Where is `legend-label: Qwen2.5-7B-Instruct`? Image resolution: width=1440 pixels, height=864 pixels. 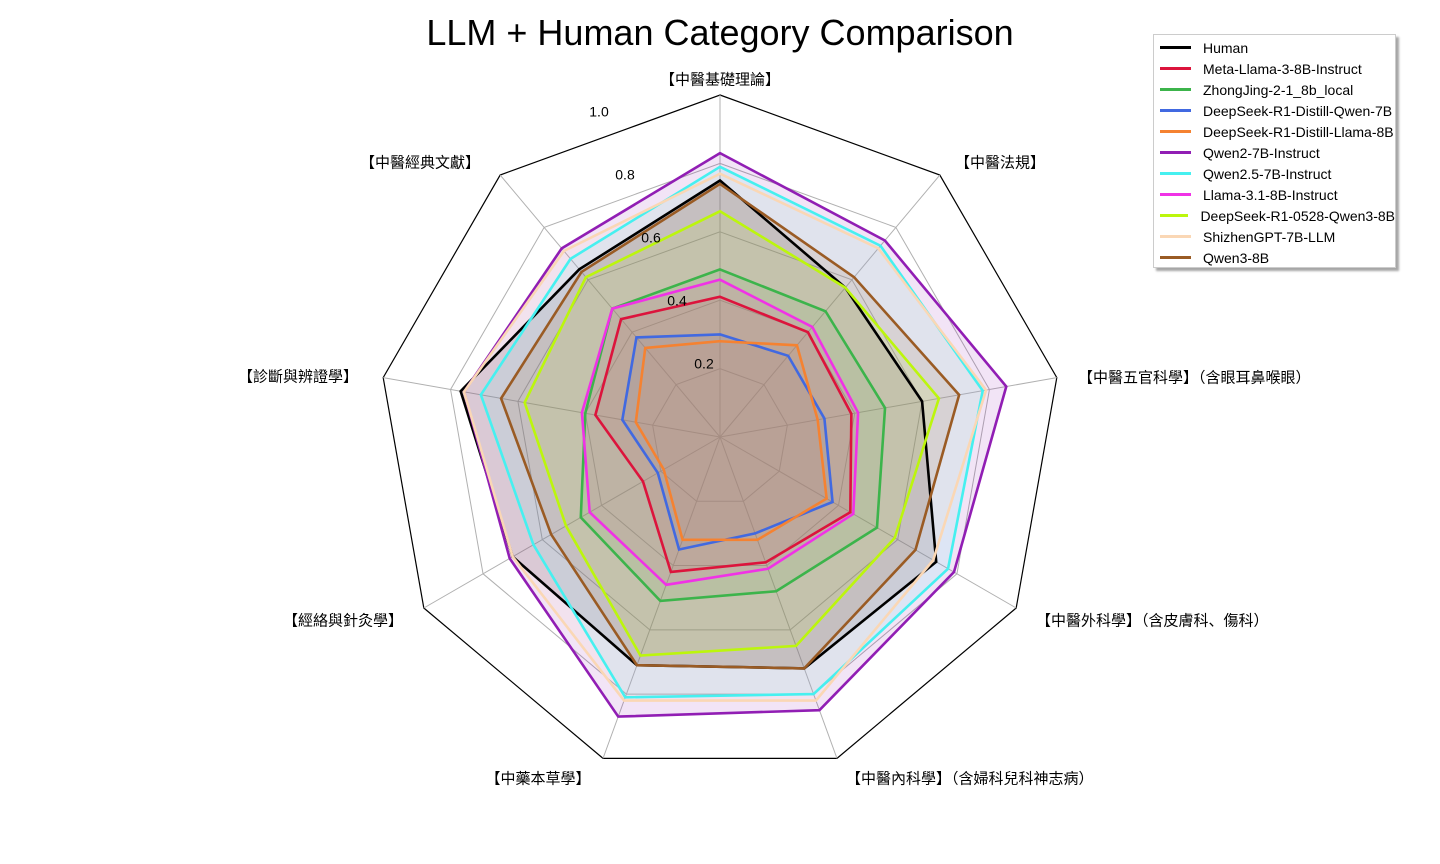 legend-label: Qwen2.5-7B-Instruct is located at coordinates (1267, 173).